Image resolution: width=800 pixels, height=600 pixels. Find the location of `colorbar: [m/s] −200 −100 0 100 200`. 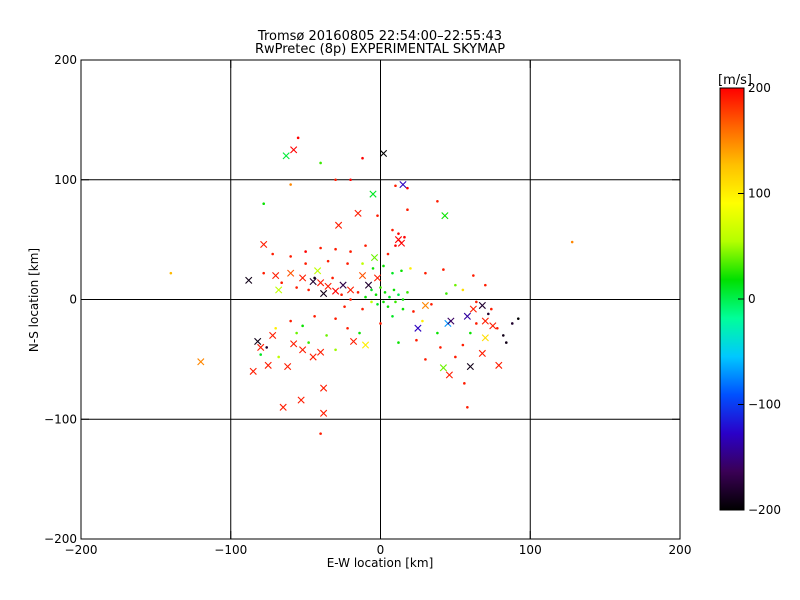

colorbar: [m/s] −200 −100 0 100 200 is located at coordinates (749, 295).